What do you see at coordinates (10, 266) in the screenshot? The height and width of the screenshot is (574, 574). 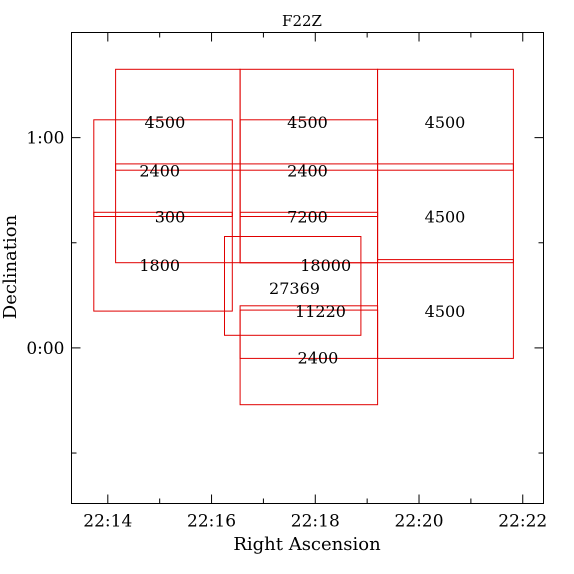 I see `y-axis-label: Declination` at bounding box center [10, 266].